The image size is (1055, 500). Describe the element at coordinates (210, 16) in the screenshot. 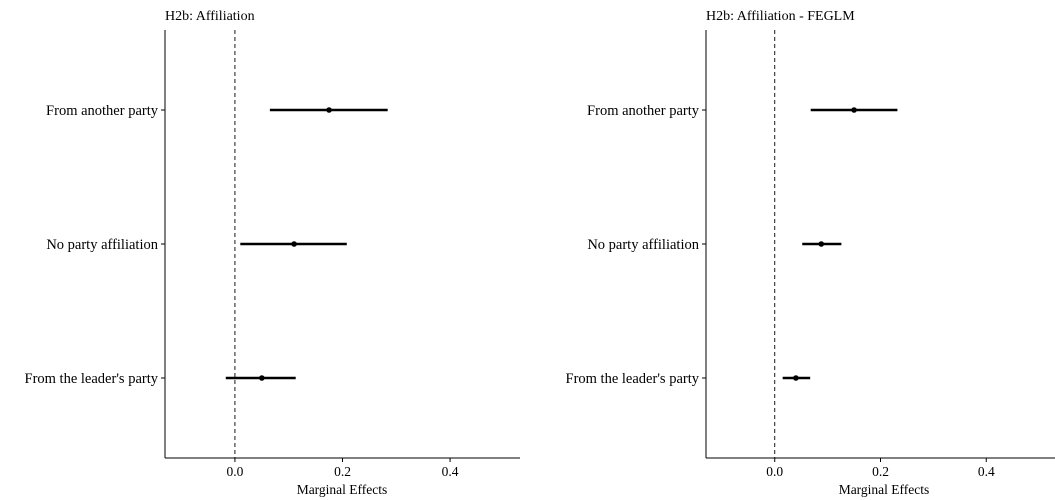

I see `panel-title: H2b: Affiliation` at that location.